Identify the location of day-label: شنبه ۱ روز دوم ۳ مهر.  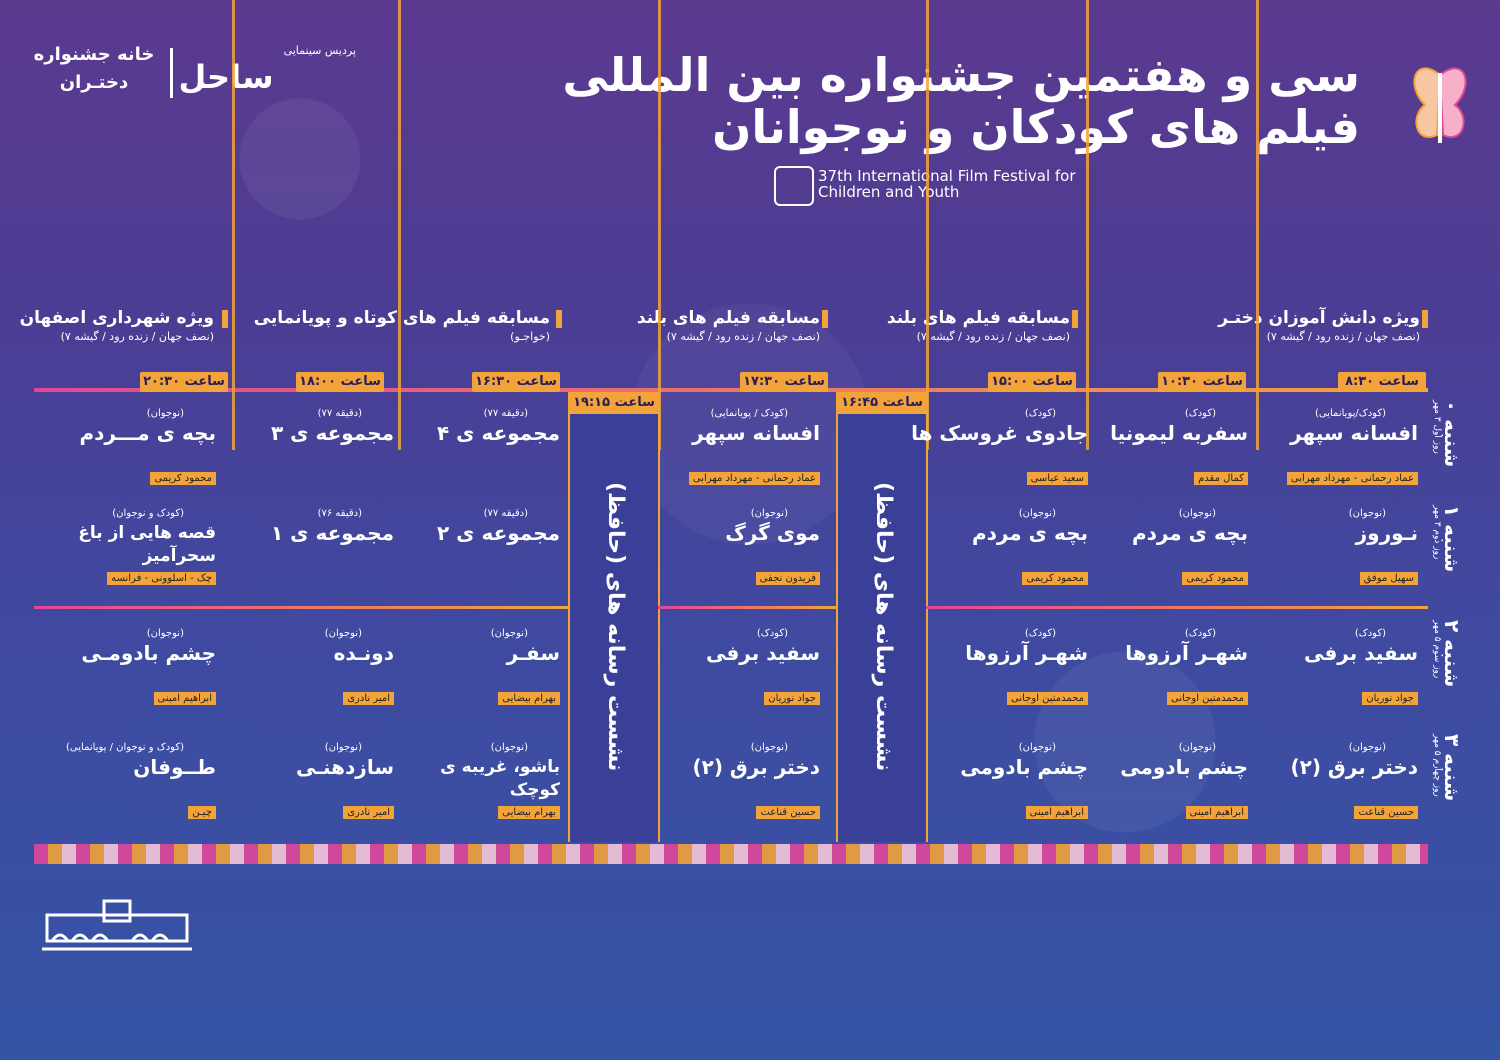
(1448, 539).